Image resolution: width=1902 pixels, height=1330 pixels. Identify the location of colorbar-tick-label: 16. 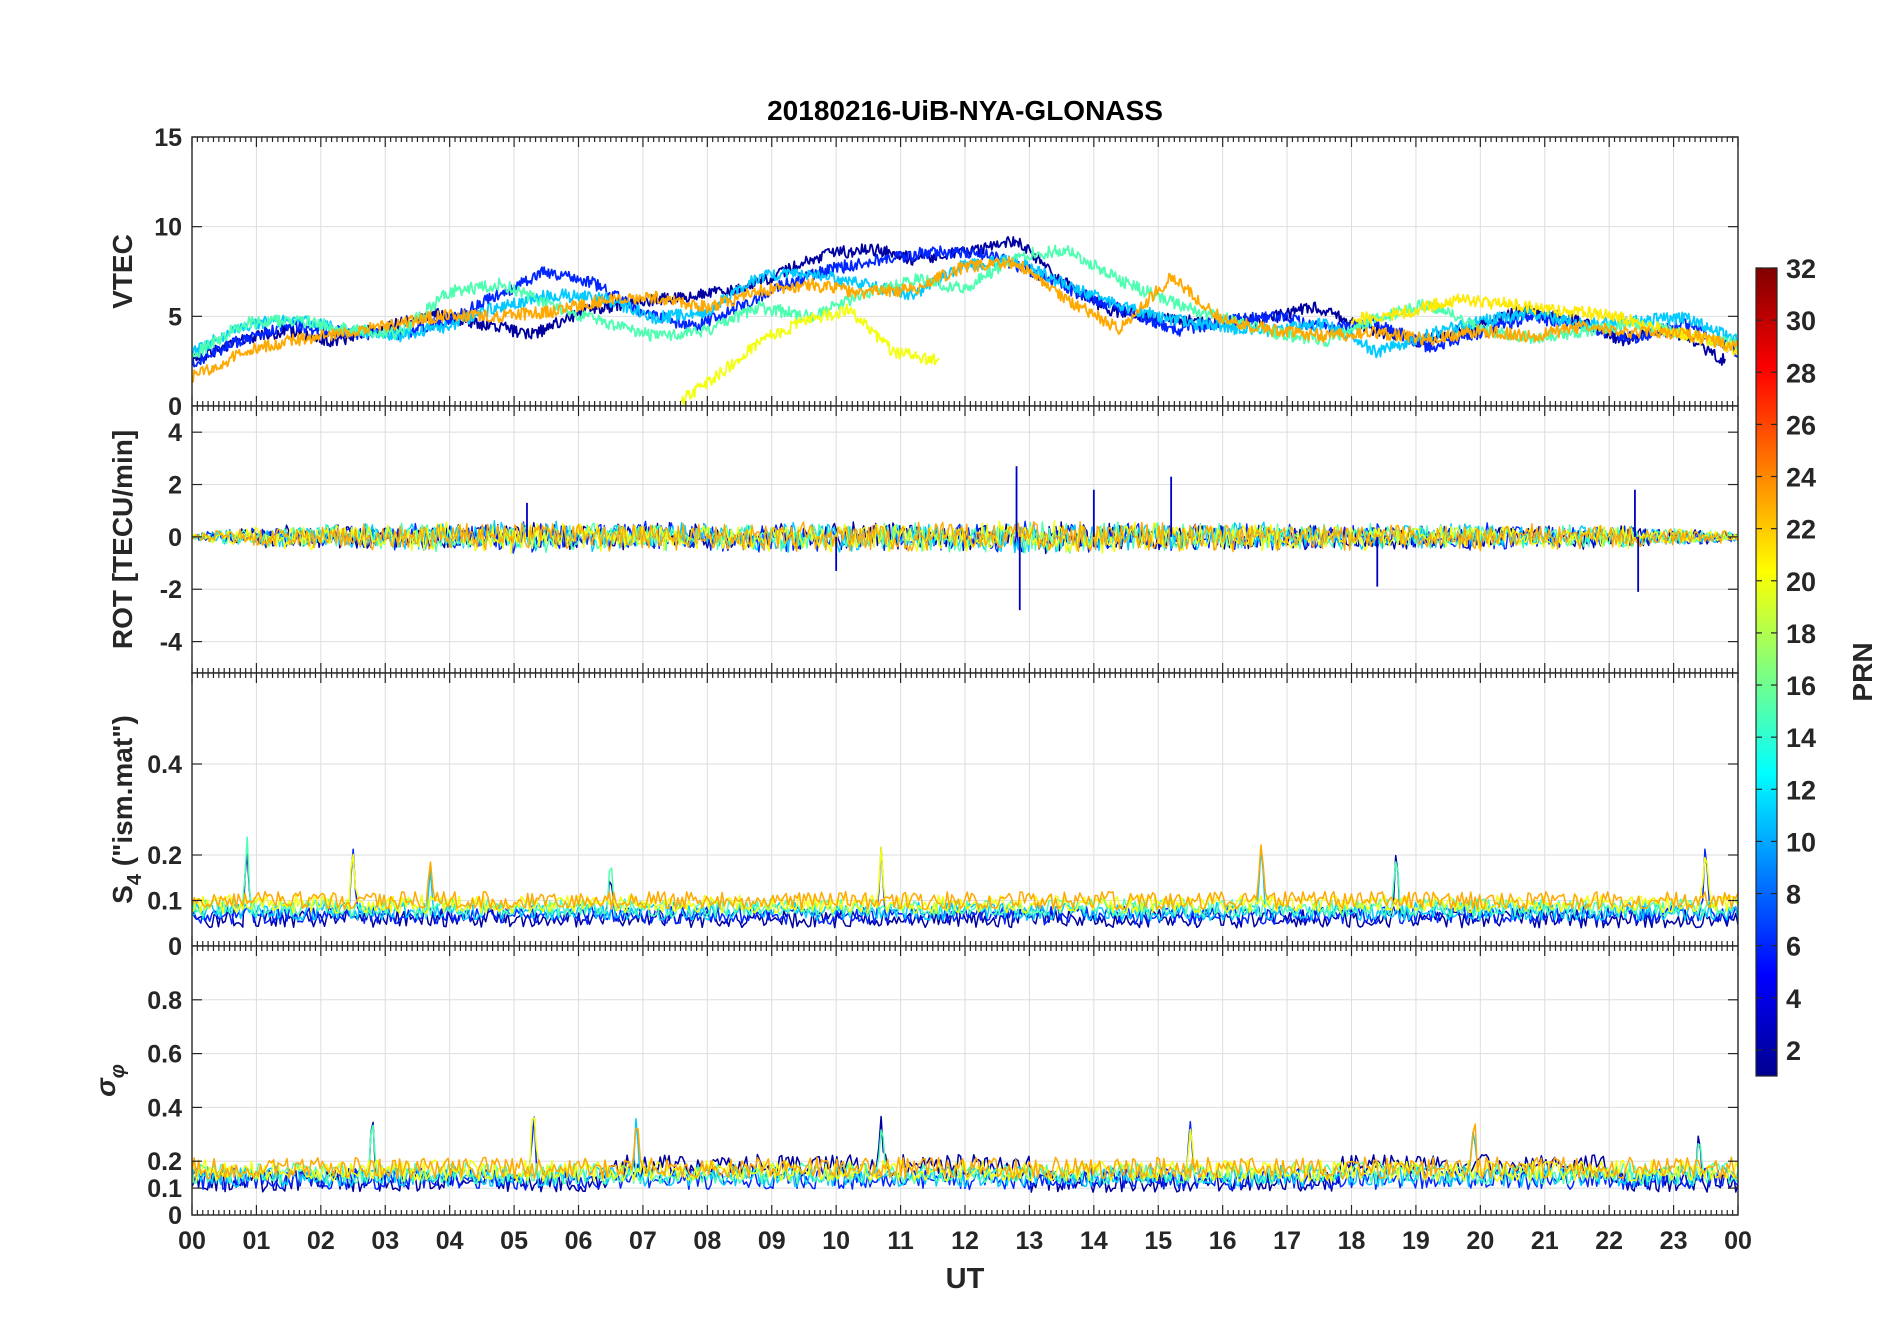
(1801, 686).